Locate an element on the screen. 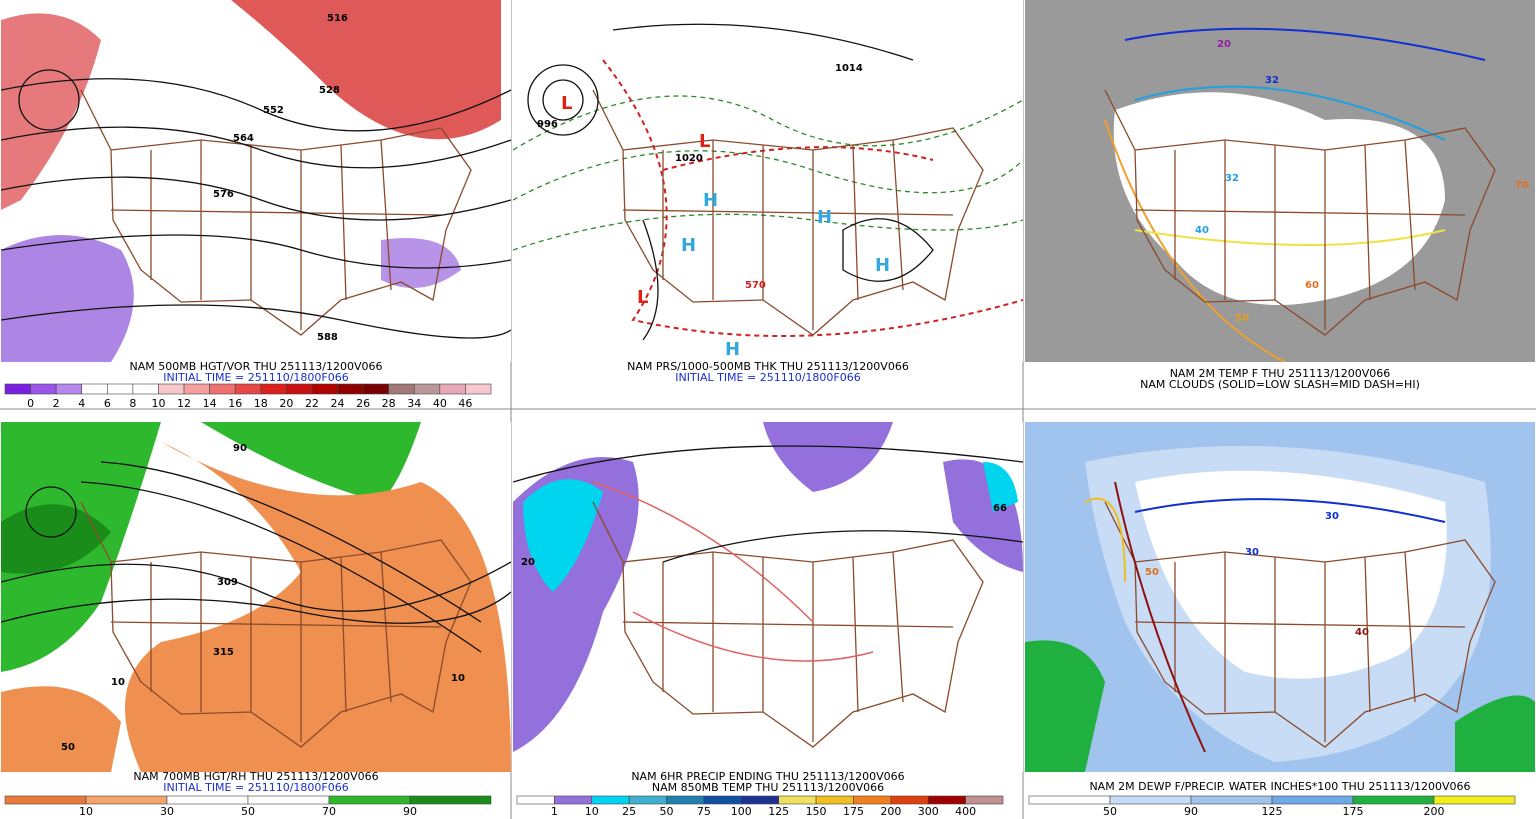 The width and height of the screenshot is (1536, 819). map-label: 528 is located at coordinates (329, 90).